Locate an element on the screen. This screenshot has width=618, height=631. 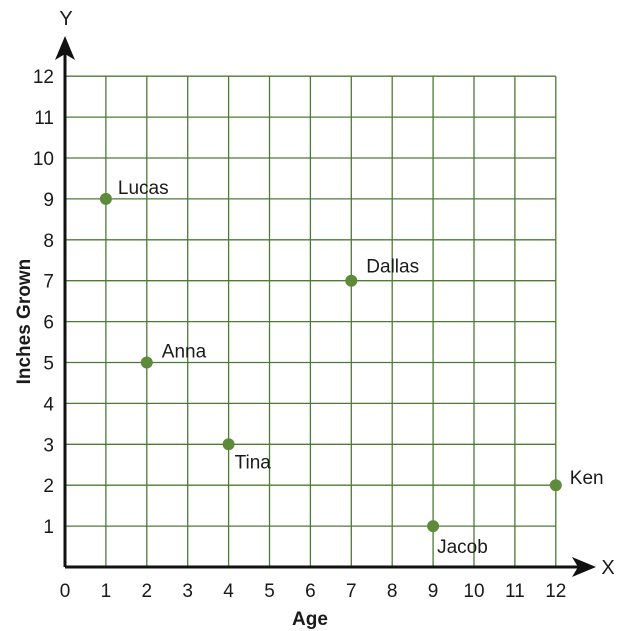
x-tick-label: 4 is located at coordinates (228, 591).